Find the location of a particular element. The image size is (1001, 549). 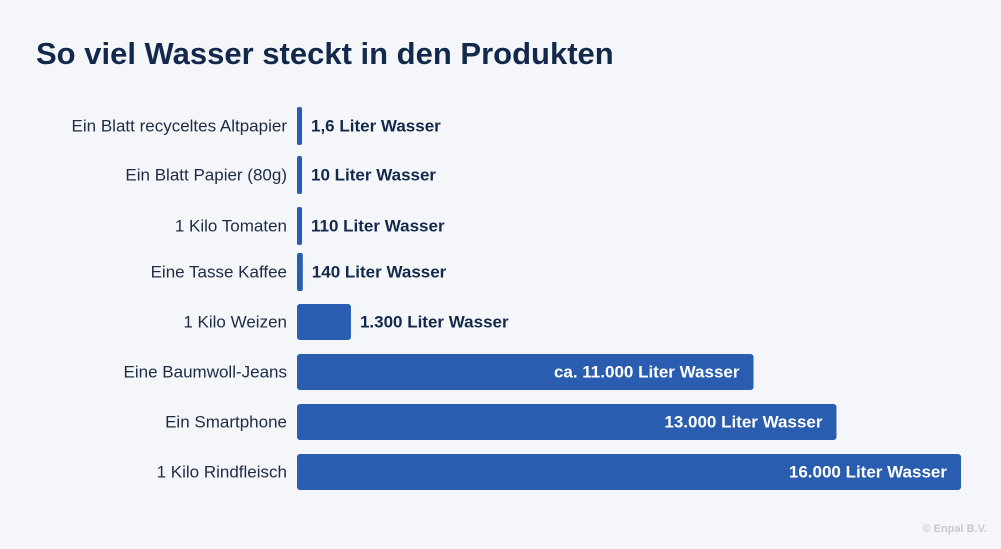

value-label: 10 Liter Wasser is located at coordinates (373, 175).